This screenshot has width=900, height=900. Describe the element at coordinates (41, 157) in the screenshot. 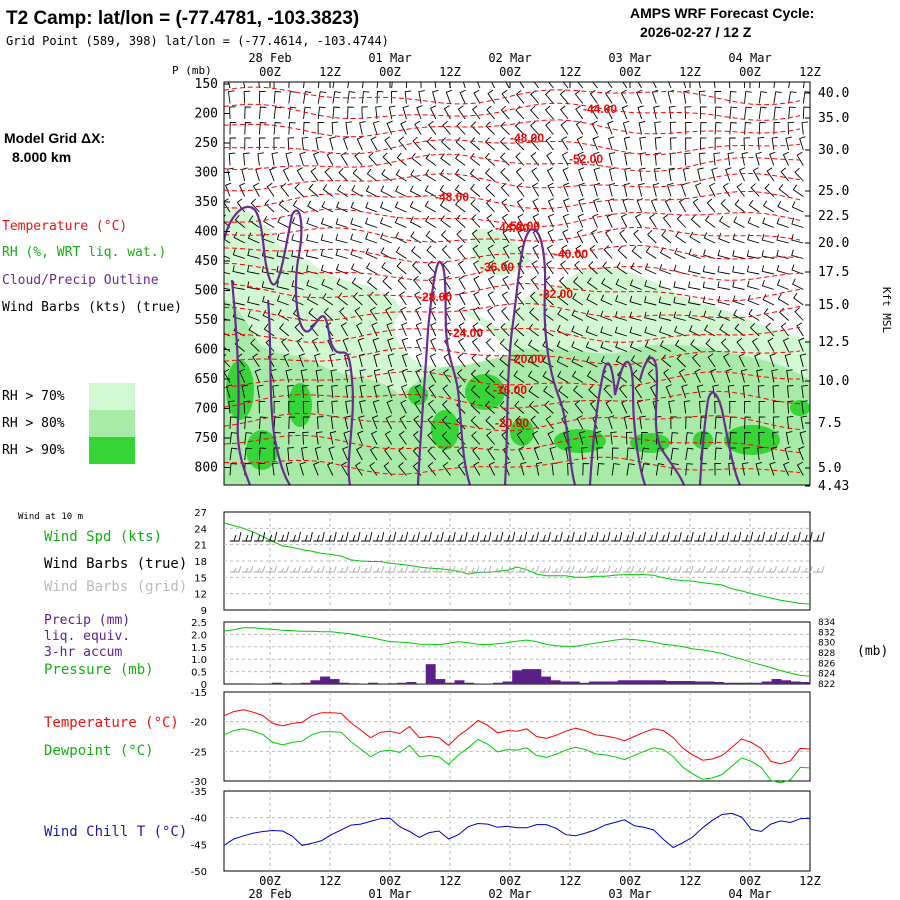

I see `model-grid-value: 8.000 km` at that location.